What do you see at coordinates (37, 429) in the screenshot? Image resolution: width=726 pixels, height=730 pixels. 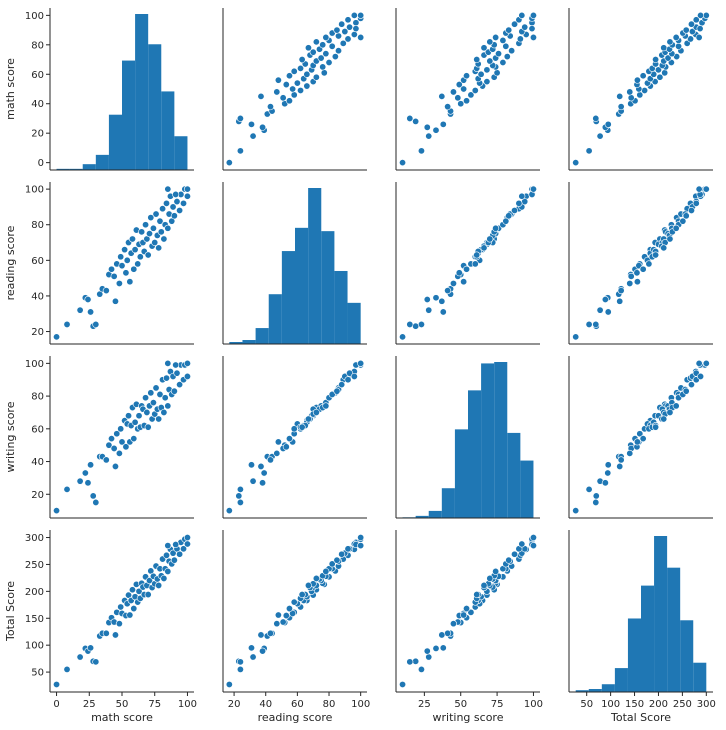 I see `y-tick-label: 60` at bounding box center [37, 429].